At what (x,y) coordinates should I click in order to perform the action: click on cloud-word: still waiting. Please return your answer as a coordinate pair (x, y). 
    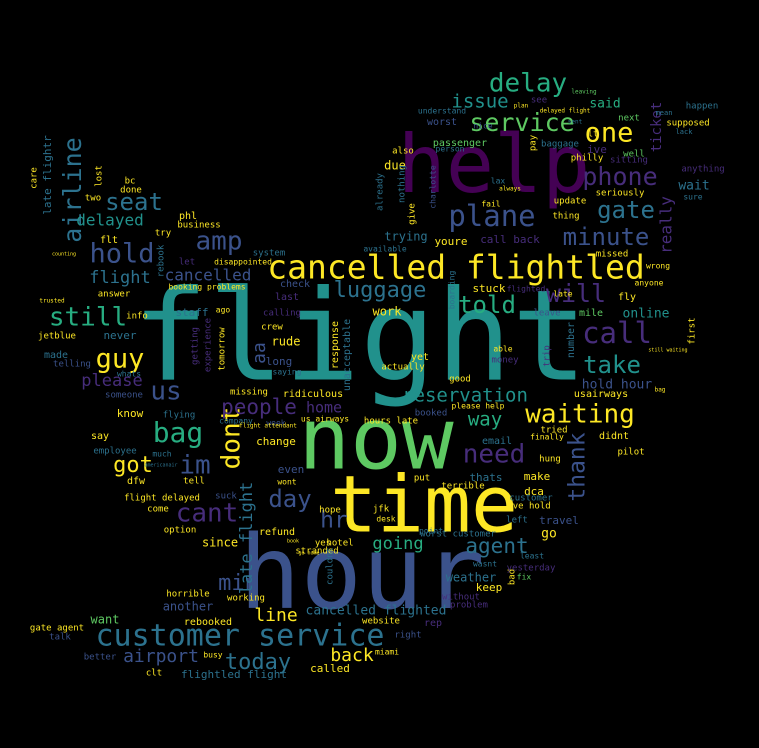
    Looking at the image, I should click on (667, 351).